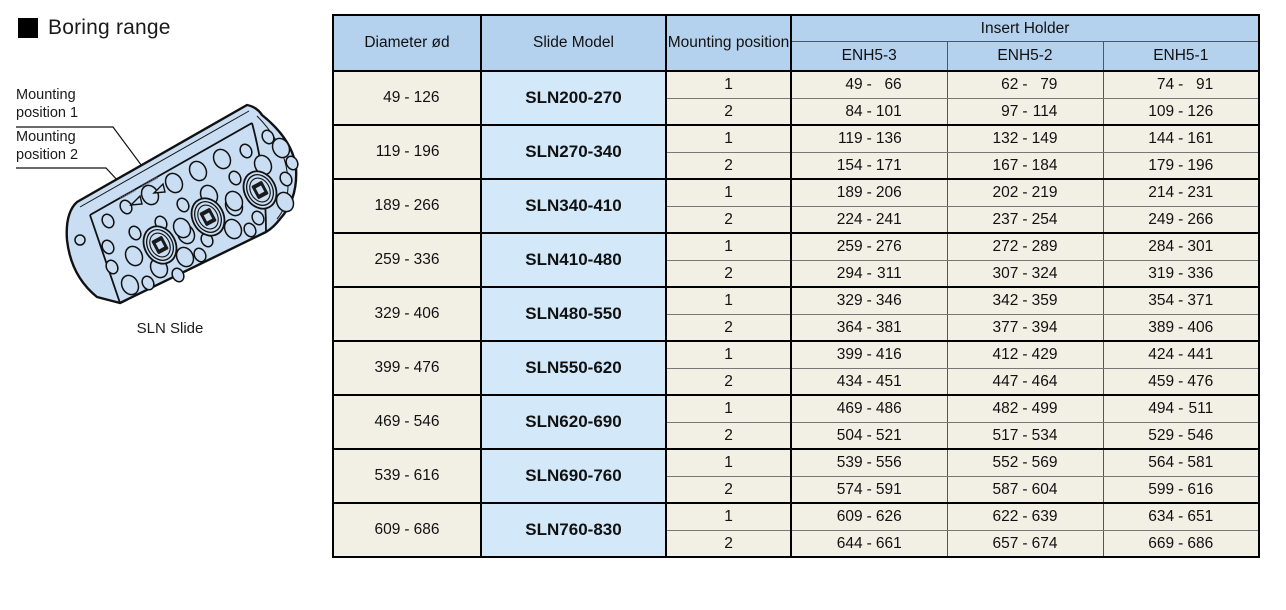 Image resolution: width=1286 pixels, height=610 pixels. Describe the element at coordinates (407, 260) in the screenshot. I see `diameter-range-cell: 259-336` at that location.